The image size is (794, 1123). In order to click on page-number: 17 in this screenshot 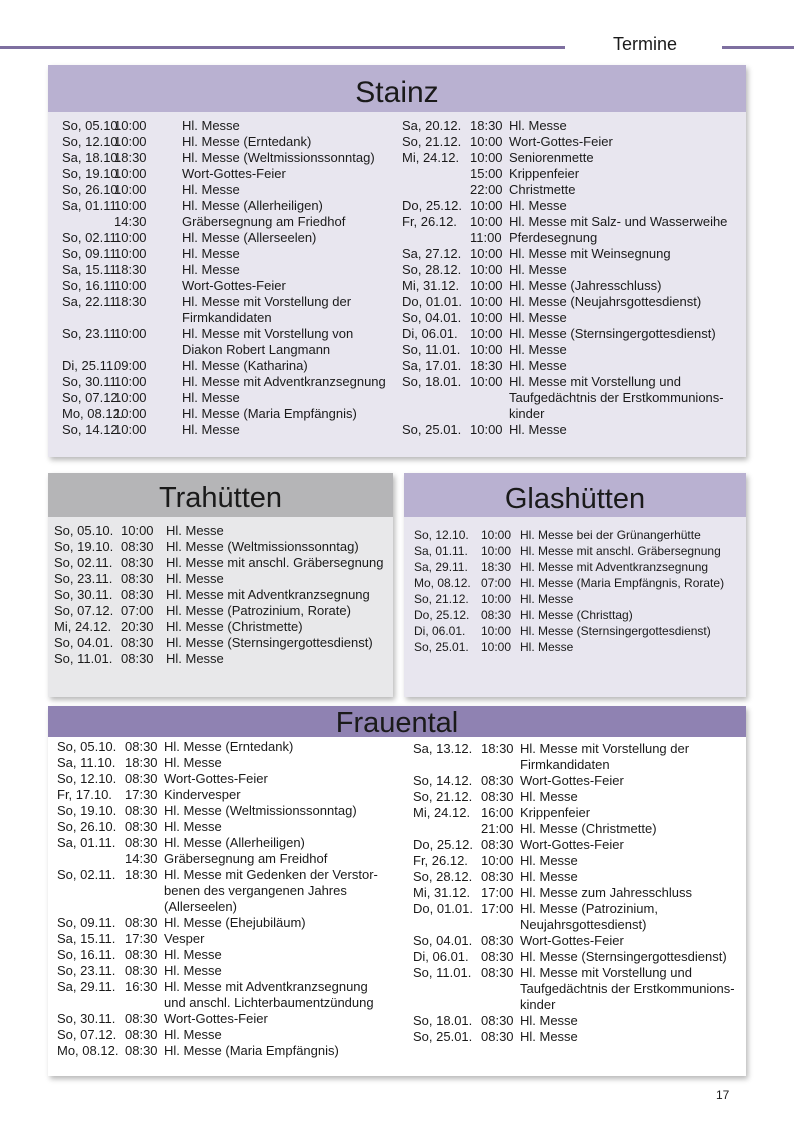, I will do `click(723, 1095)`.